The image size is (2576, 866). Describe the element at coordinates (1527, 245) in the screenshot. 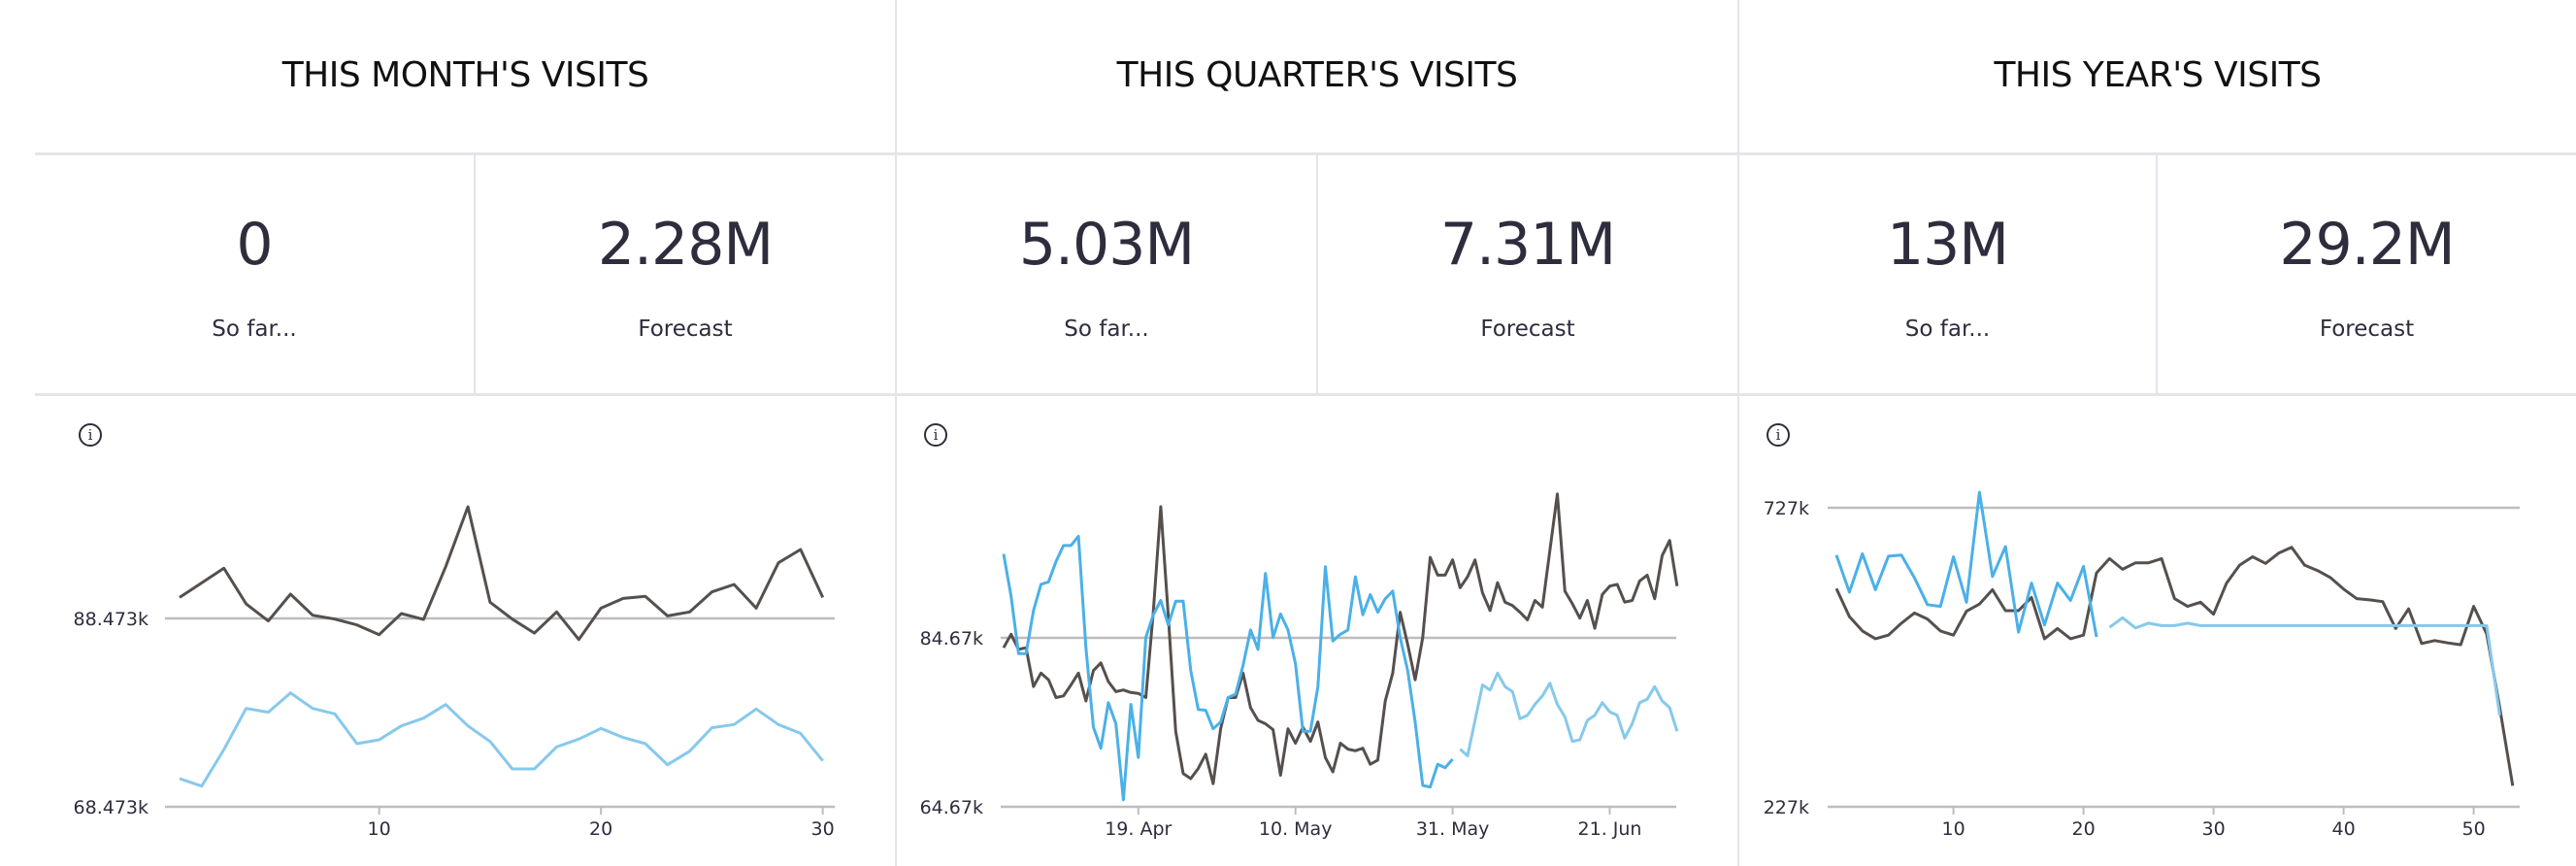

I see `stat-value: 7.31M` at that location.